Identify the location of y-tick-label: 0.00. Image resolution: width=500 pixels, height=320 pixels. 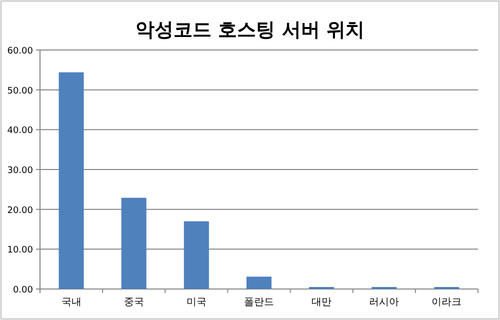
(23, 291).